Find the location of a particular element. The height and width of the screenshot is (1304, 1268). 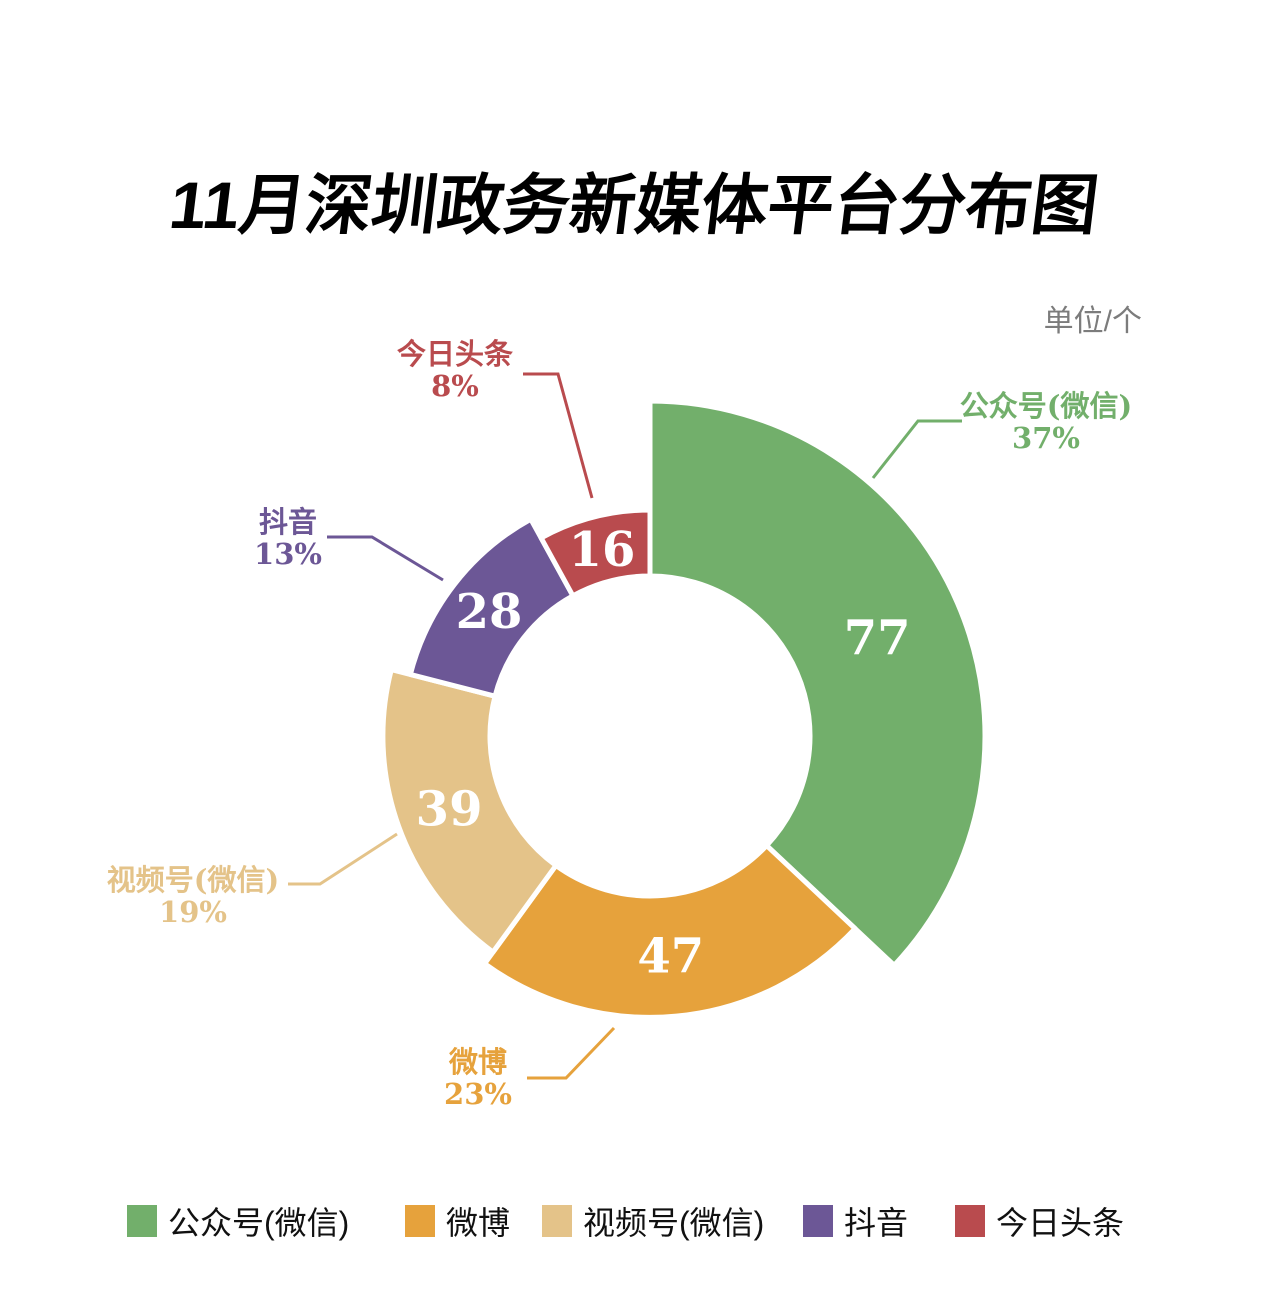

legend-swatch-wechat-official-account is located at coordinates (142, 1221).